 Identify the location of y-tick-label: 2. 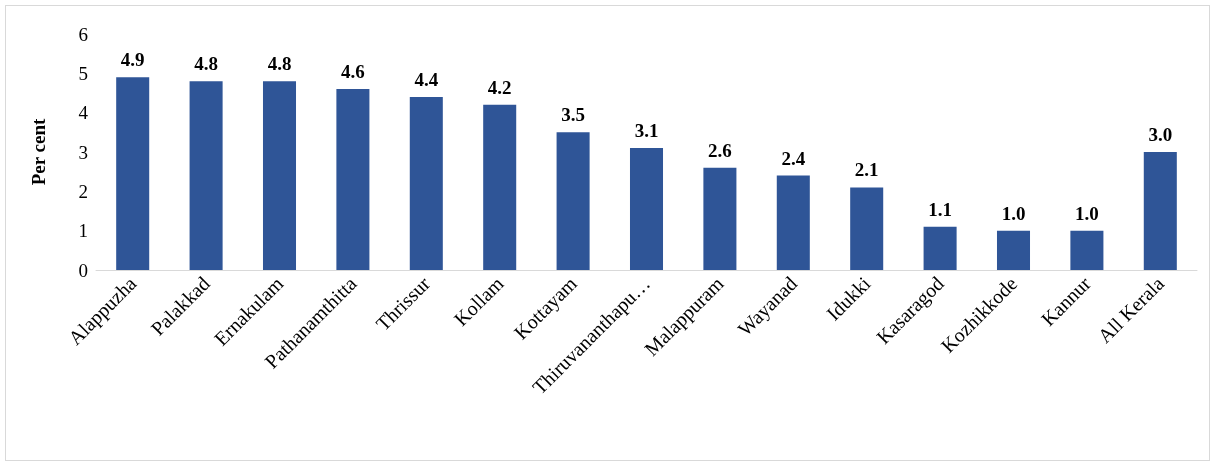
(83, 191).